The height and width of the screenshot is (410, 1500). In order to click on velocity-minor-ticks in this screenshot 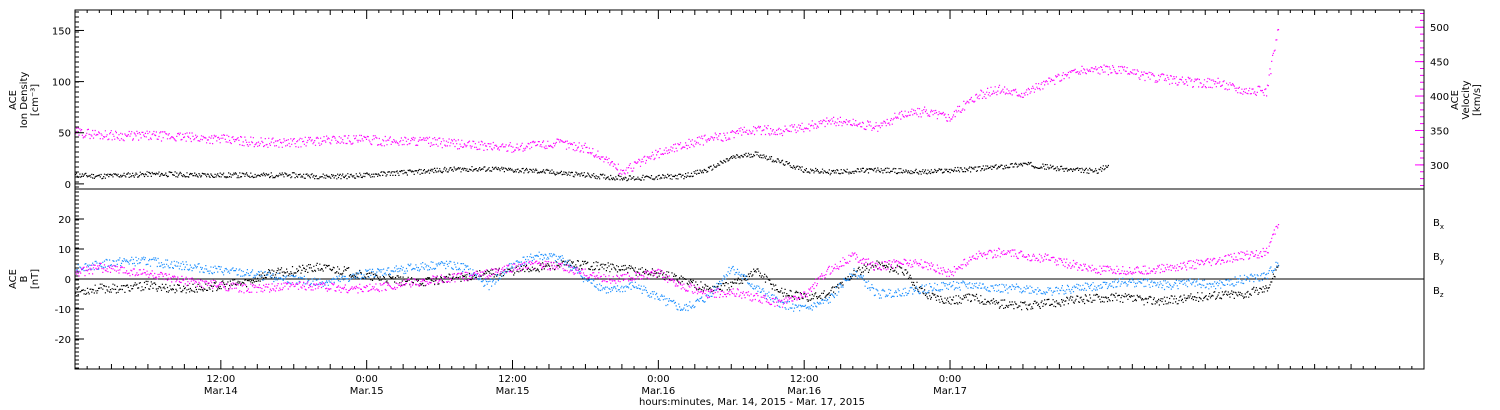, I will do `click(1422, 99)`.